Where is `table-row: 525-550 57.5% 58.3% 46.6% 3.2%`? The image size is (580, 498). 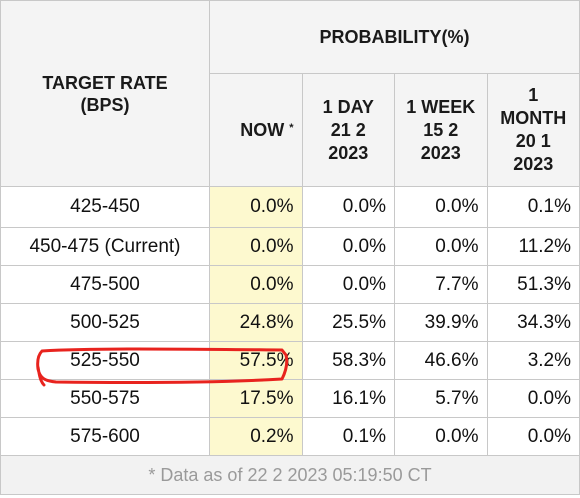 table-row: 525-550 57.5% 58.3% 46.6% 3.2% is located at coordinates (290, 360).